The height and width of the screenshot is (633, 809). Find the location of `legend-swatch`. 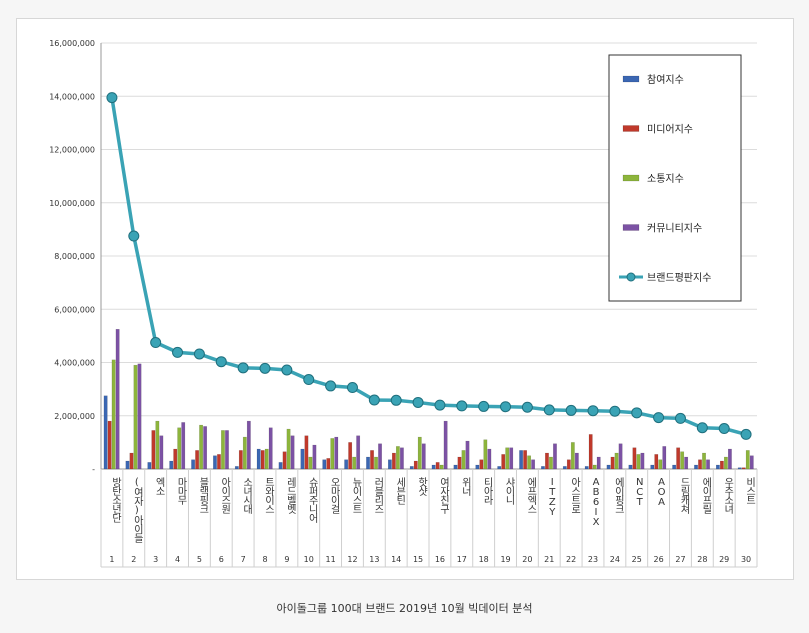

legend-swatch is located at coordinates (631, 128).